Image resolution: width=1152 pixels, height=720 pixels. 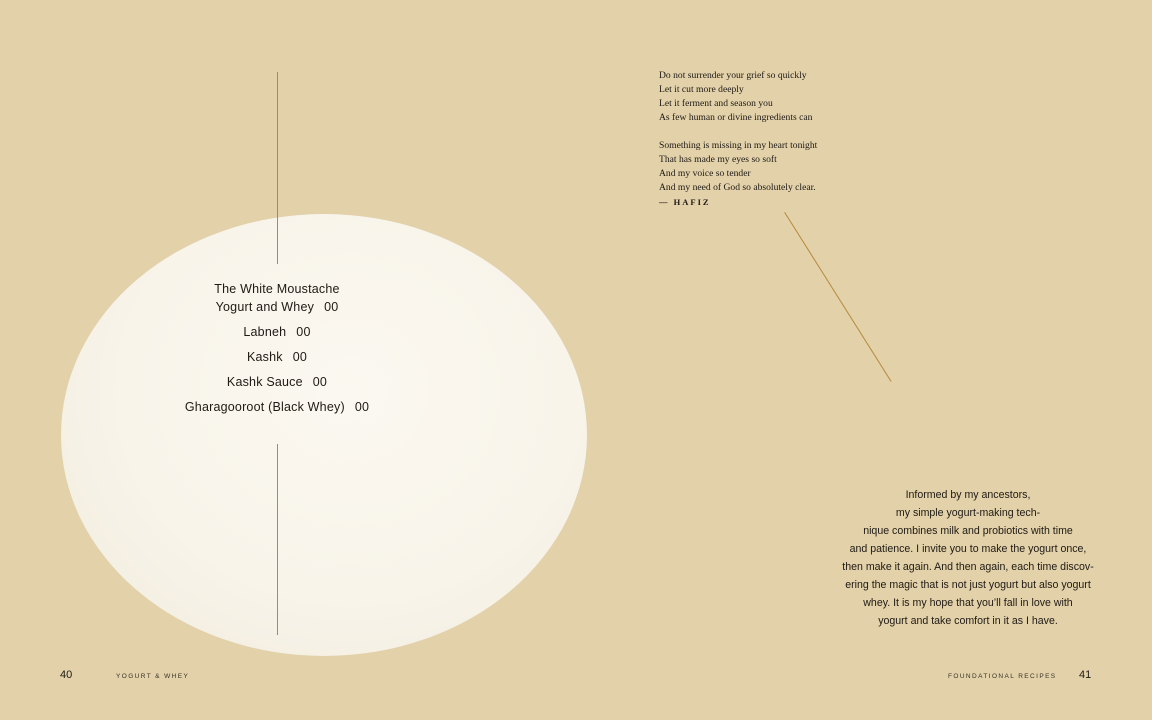 I want to click on toc-item-labneh: Labneh 00, so click(x=277, y=332).